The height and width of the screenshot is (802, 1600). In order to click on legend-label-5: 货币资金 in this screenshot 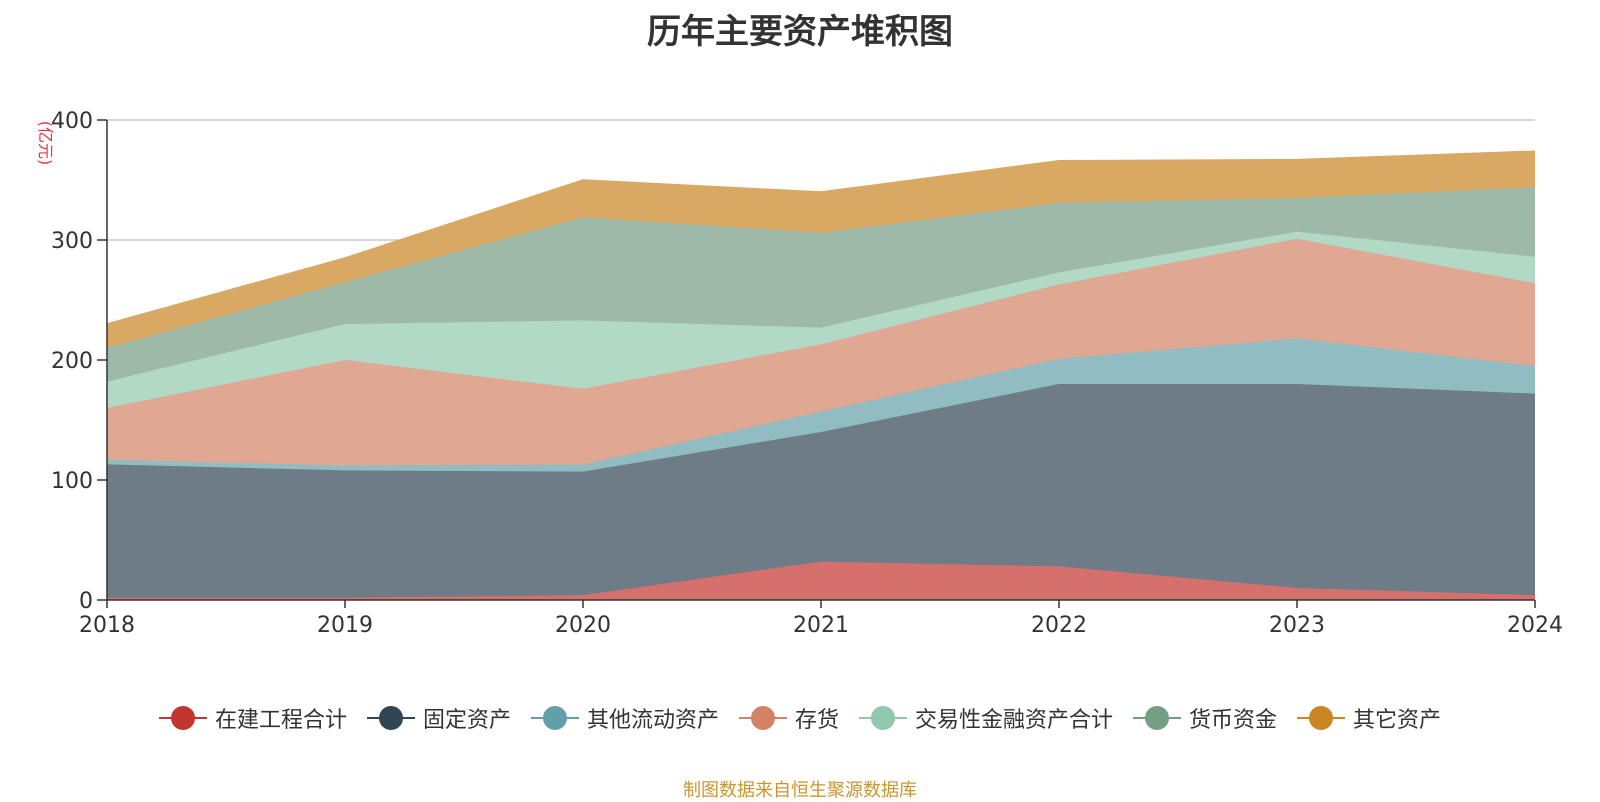, I will do `click(1233, 720)`.